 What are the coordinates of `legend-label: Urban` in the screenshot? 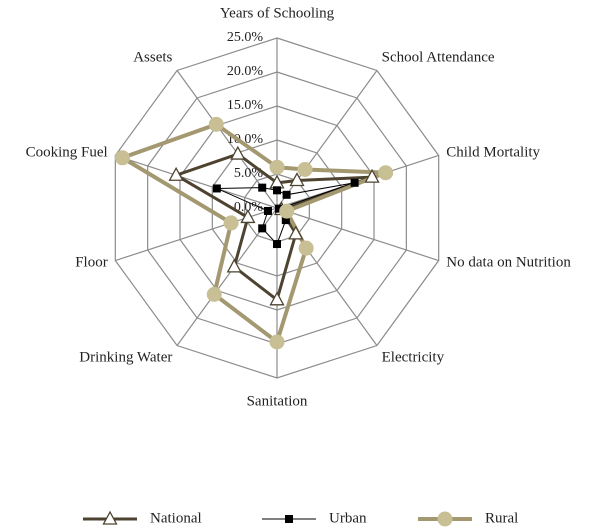 It's located at (348, 518).